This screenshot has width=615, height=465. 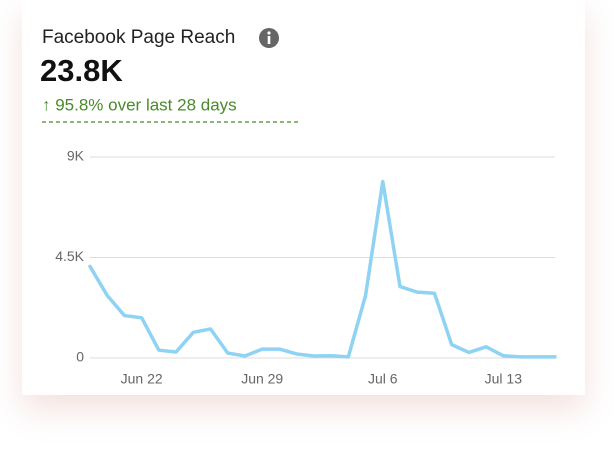 What do you see at coordinates (269, 38) in the screenshot?
I see `info-icon` at bounding box center [269, 38].